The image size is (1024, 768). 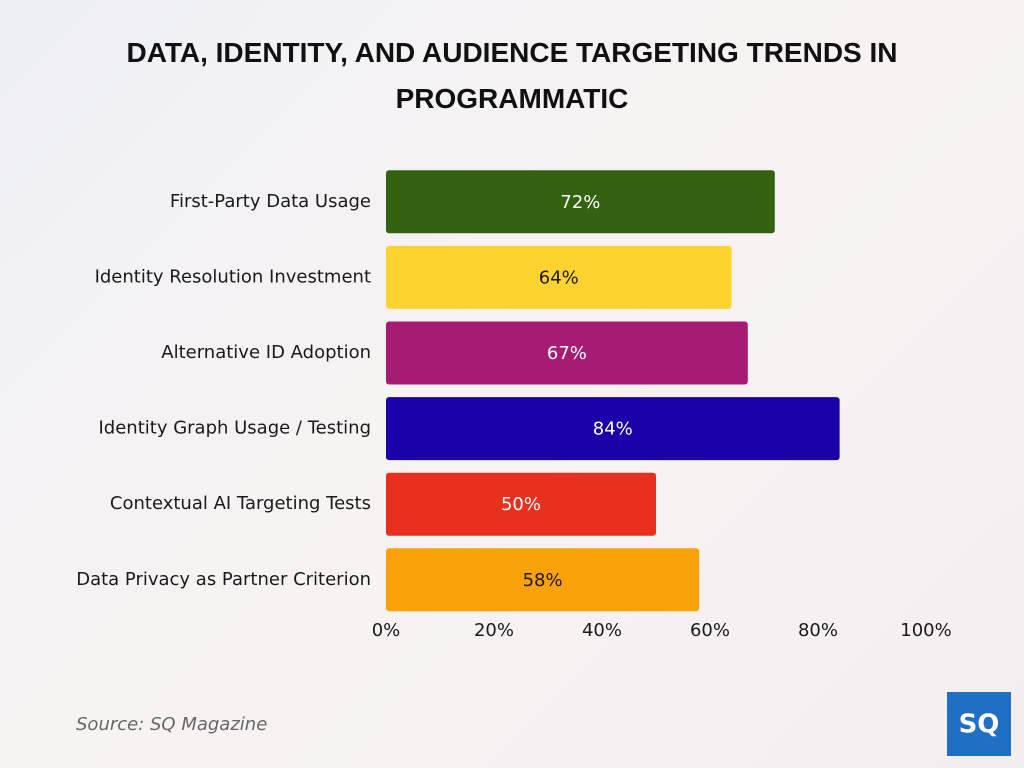 I want to click on y-tick-label: First-Party Data Usage, so click(x=270, y=201).